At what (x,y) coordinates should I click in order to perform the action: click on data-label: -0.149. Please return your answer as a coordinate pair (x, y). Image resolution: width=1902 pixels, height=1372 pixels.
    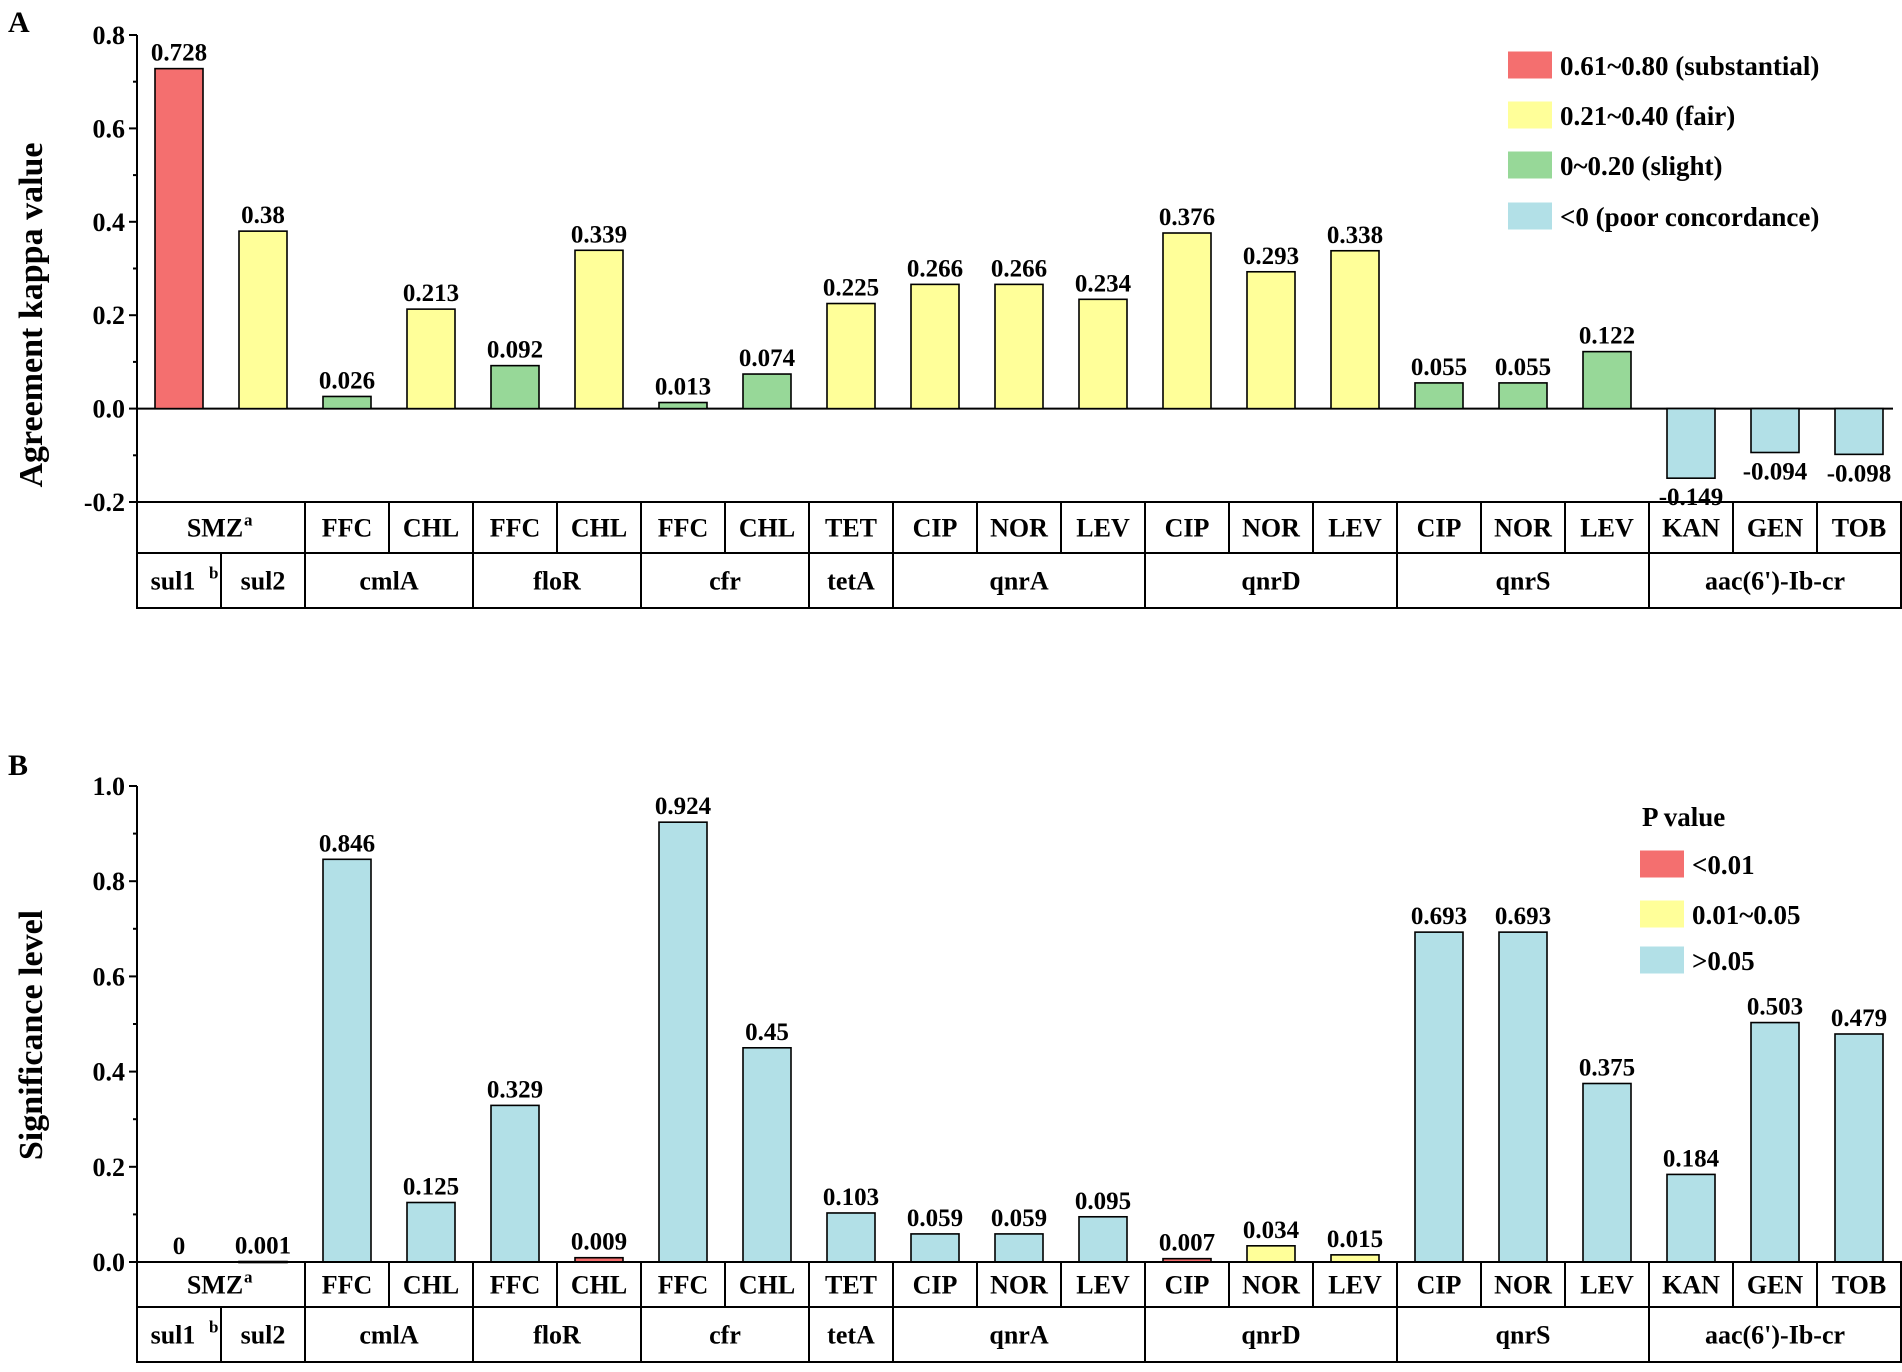
    Looking at the image, I should click on (1691, 497).